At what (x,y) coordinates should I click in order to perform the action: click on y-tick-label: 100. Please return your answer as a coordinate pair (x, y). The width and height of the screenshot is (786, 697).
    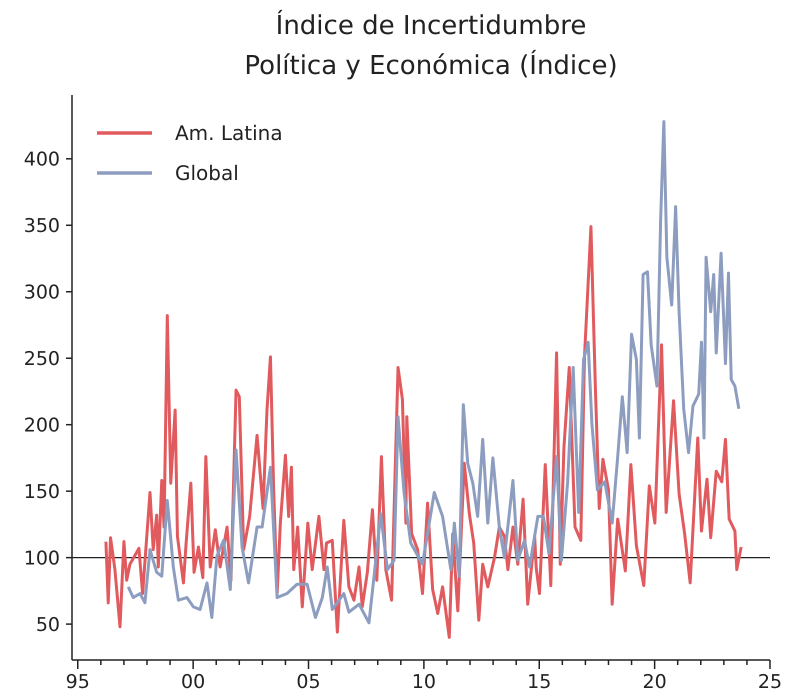
    Looking at the image, I should click on (42, 558).